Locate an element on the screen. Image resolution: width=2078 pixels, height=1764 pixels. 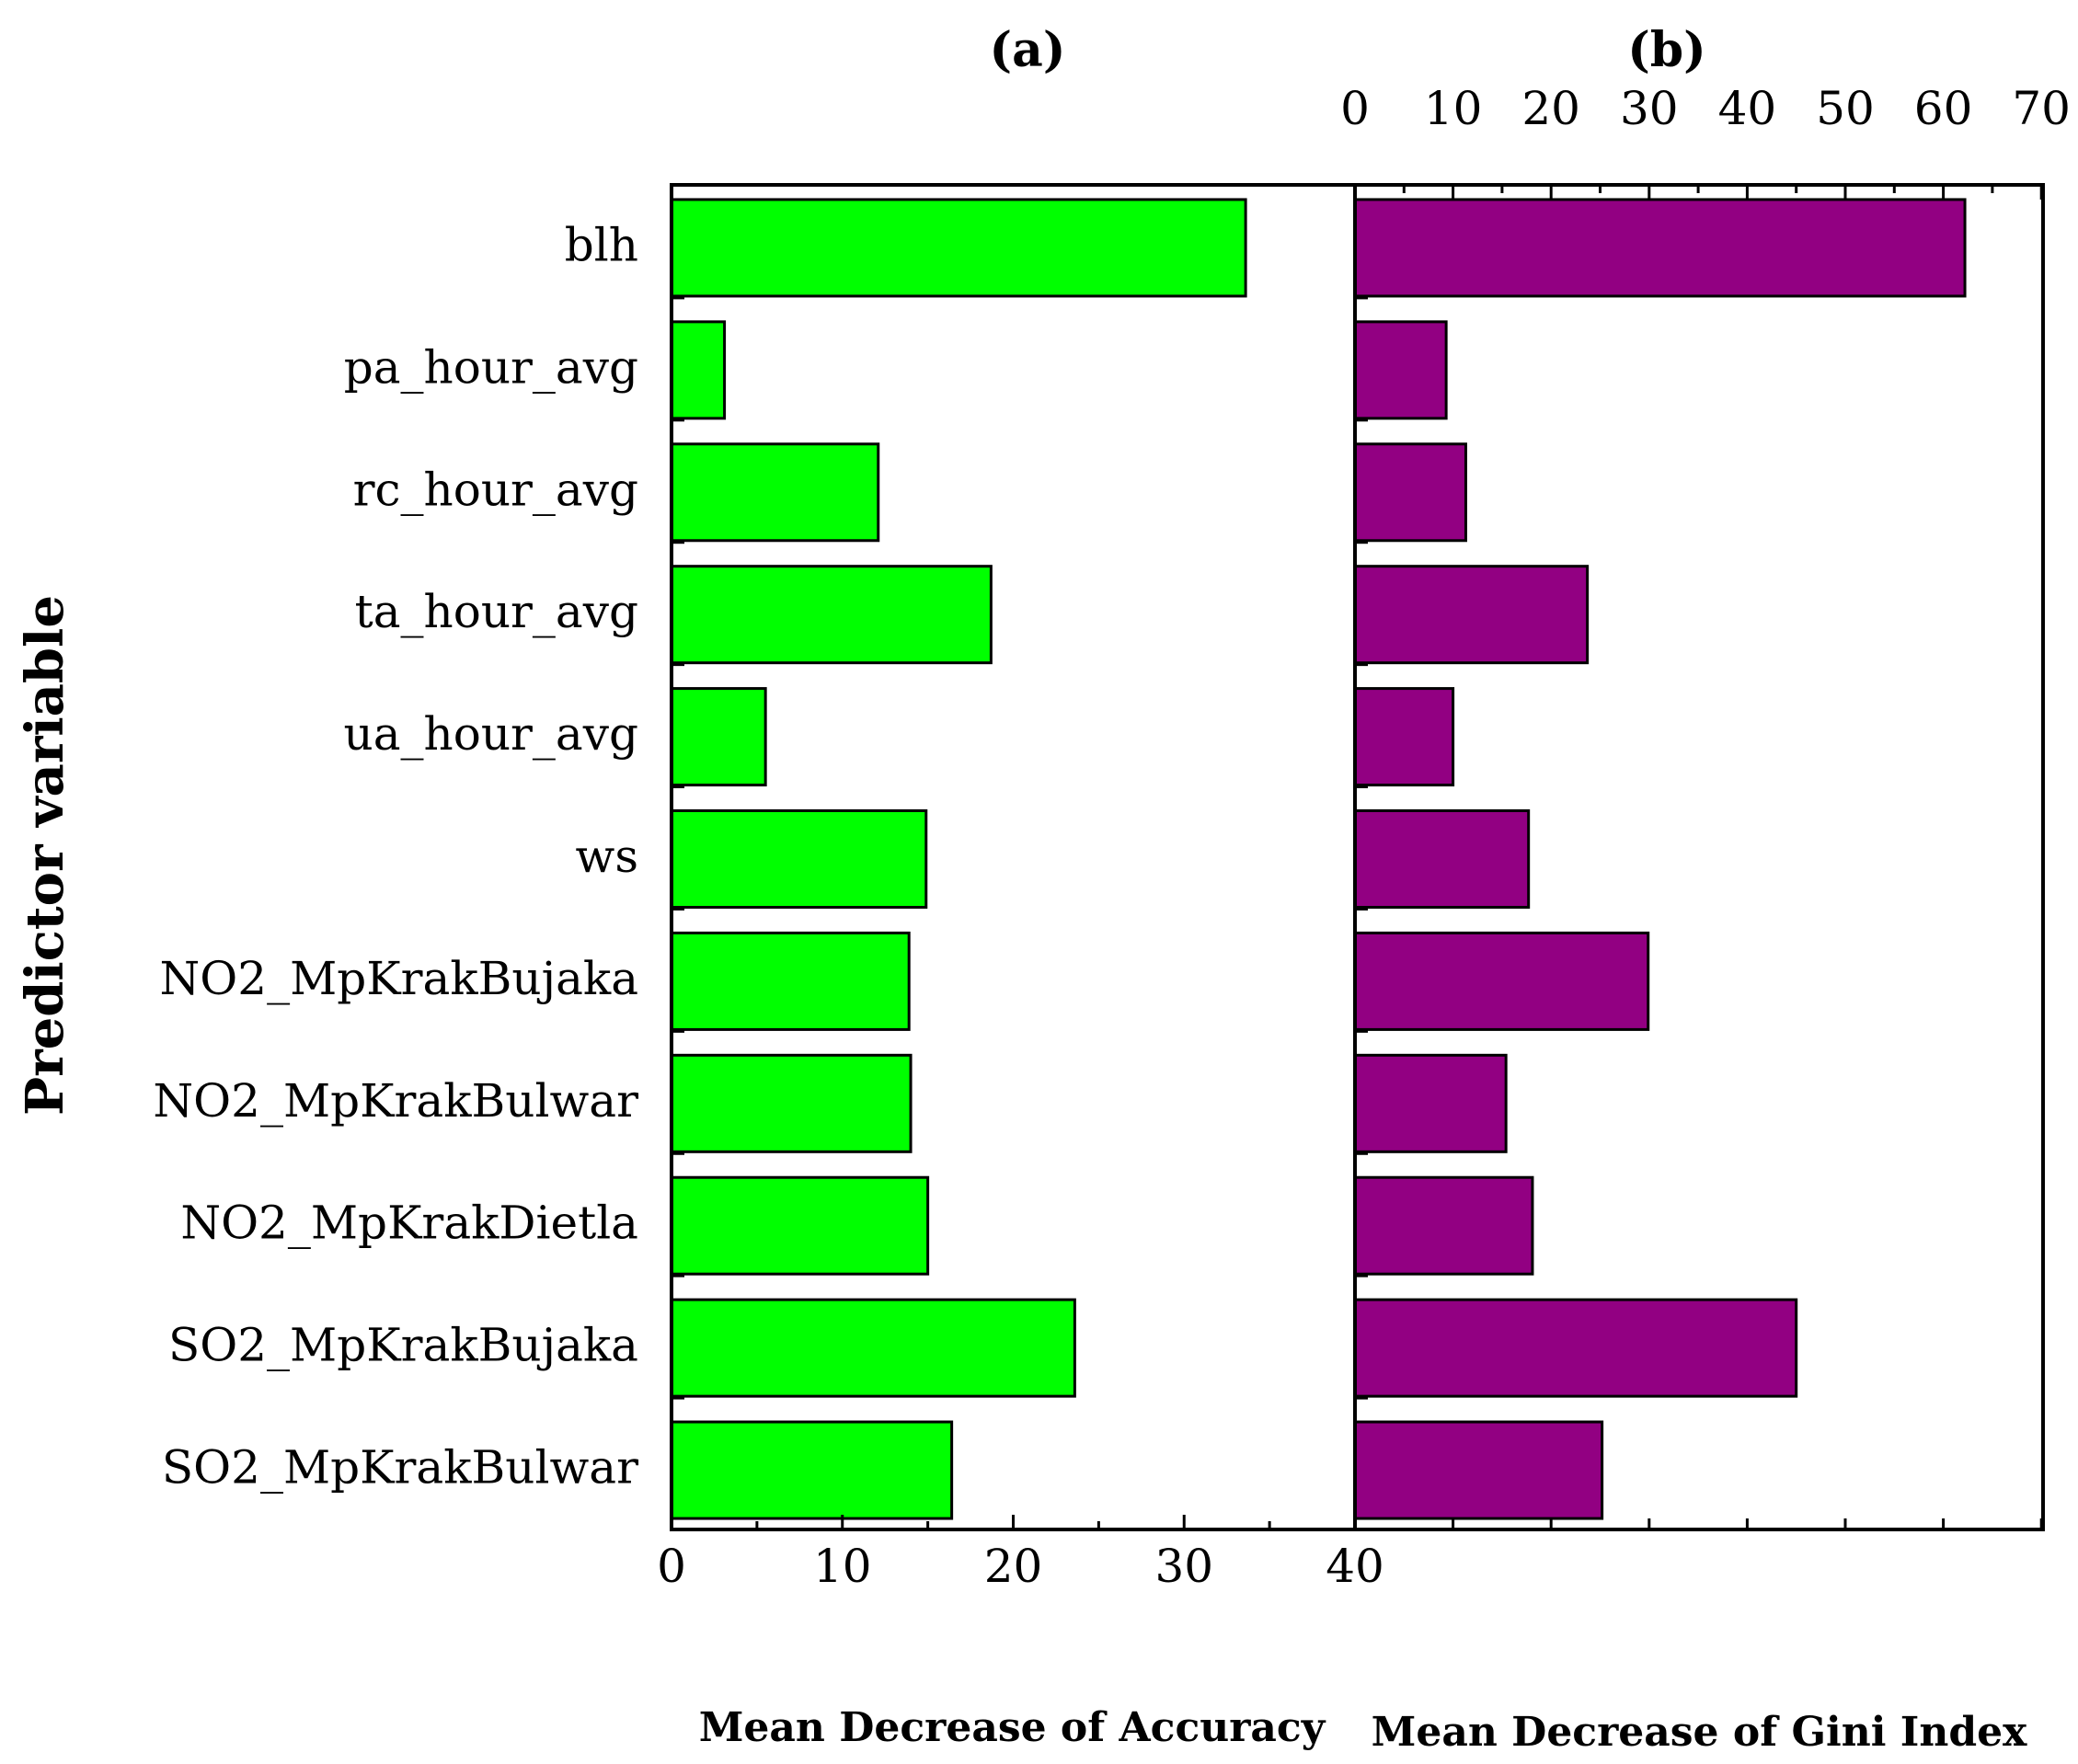
bar-a-NO2_MpKrakBulwar is located at coordinates (791, 1103).